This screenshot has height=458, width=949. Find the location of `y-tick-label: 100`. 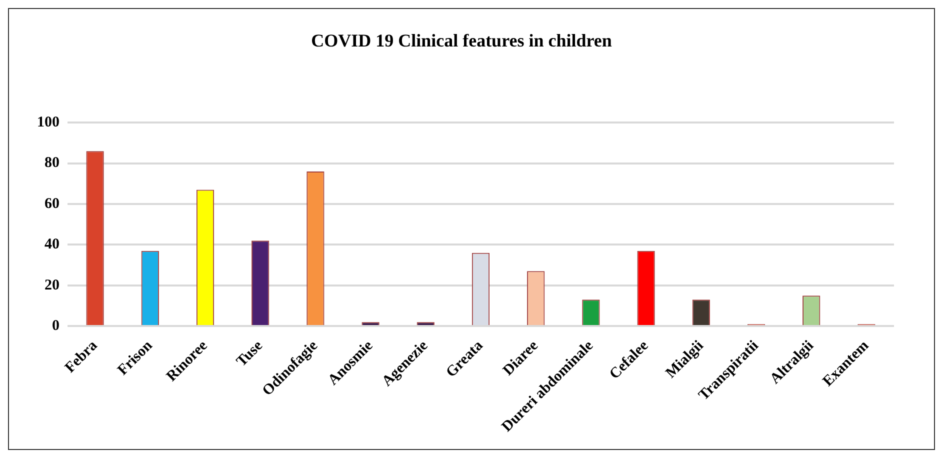

y-tick-label: 100 is located at coordinates (48, 122).